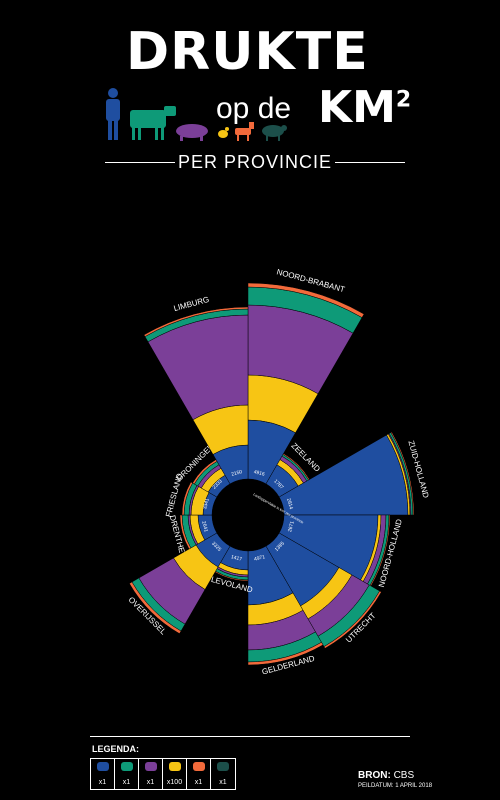 The width and height of the screenshot is (500, 800). I want to click on goat-icon, so click(198, 766).